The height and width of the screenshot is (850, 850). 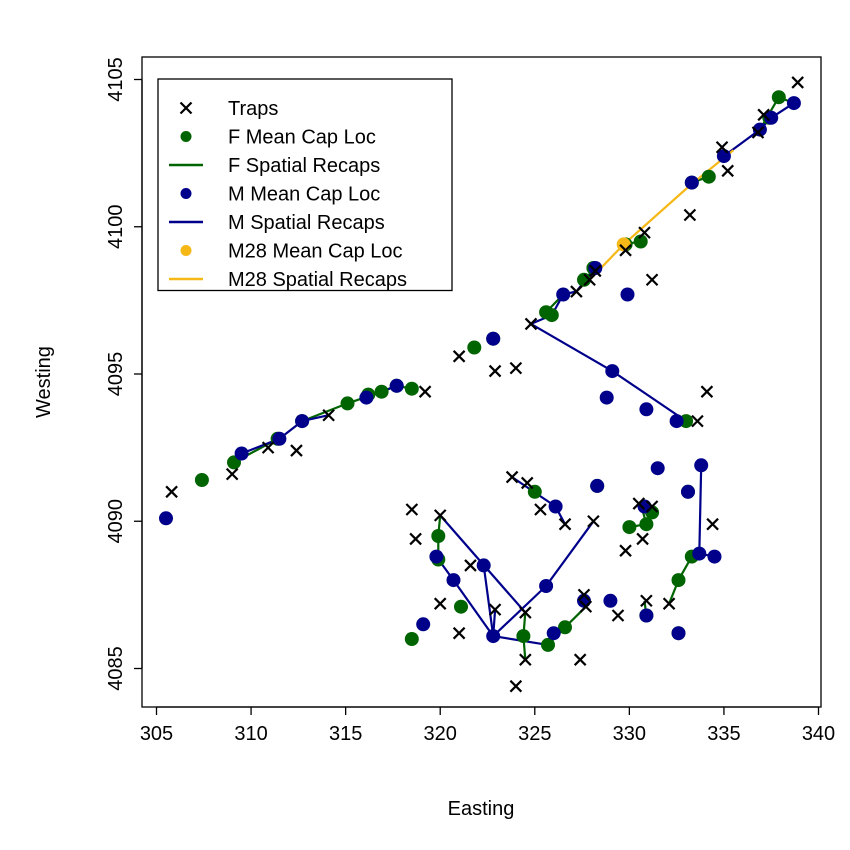 What do you see at coordinates (306, 223) in the screenshot?
I see `legend-label-4: M Spatial Recaps` at bounding box center [306, 223].